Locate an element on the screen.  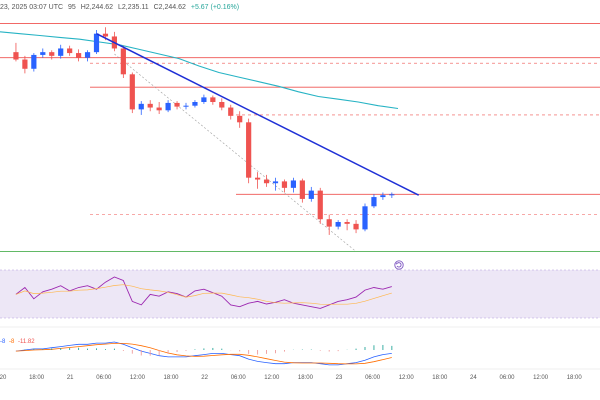
x-axis-tick-label: 24 is located at coordinates (473, 378).